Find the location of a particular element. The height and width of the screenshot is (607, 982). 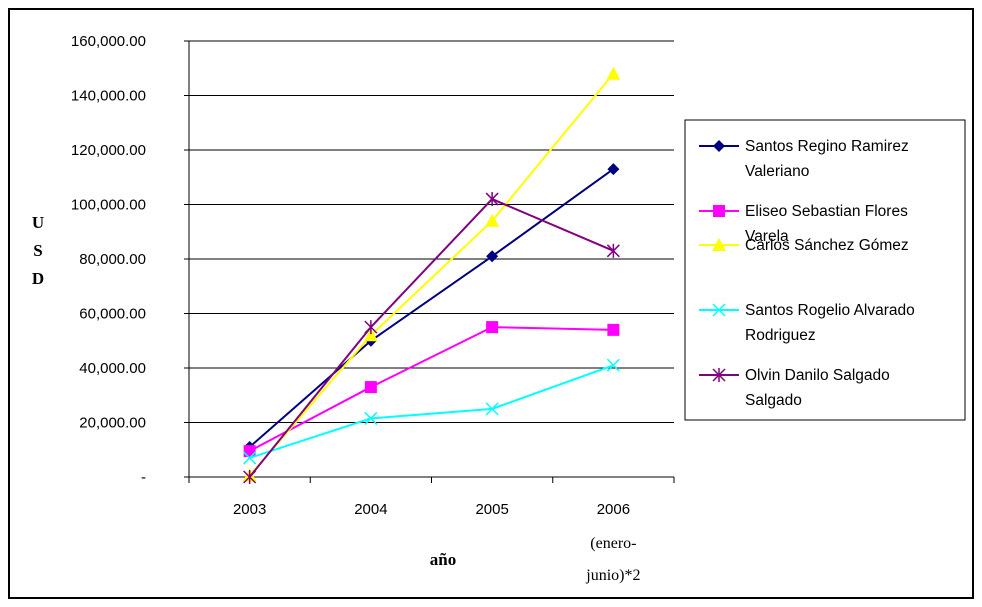

x-tick-label: (enero- is located at coordinates (613, 543).